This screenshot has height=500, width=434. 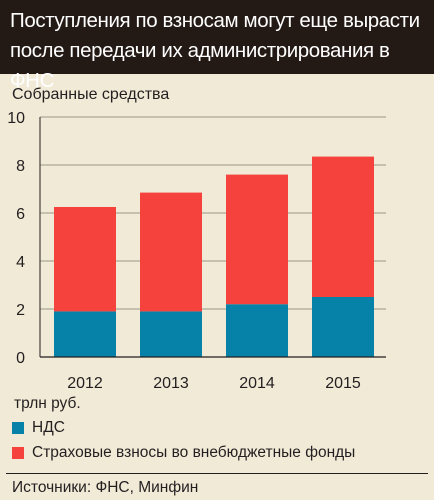 I want to click on legend-item-vat: НДС, so click(x=38, y=428).